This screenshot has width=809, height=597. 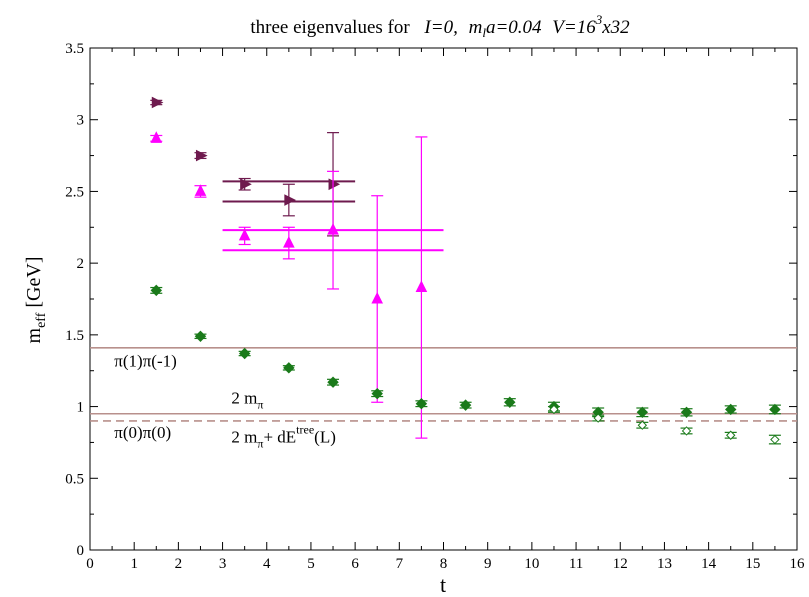 What do you see at coordinates (355, 564) in the screenshot?
I see `x-tick-label: 6` at bounding box center [355, 564].